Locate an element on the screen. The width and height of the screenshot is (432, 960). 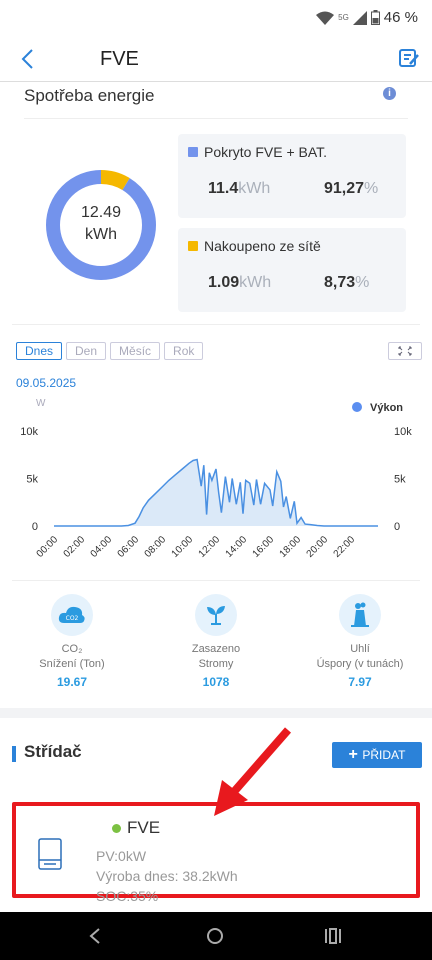
series-area is located at coordinates (216, 492).